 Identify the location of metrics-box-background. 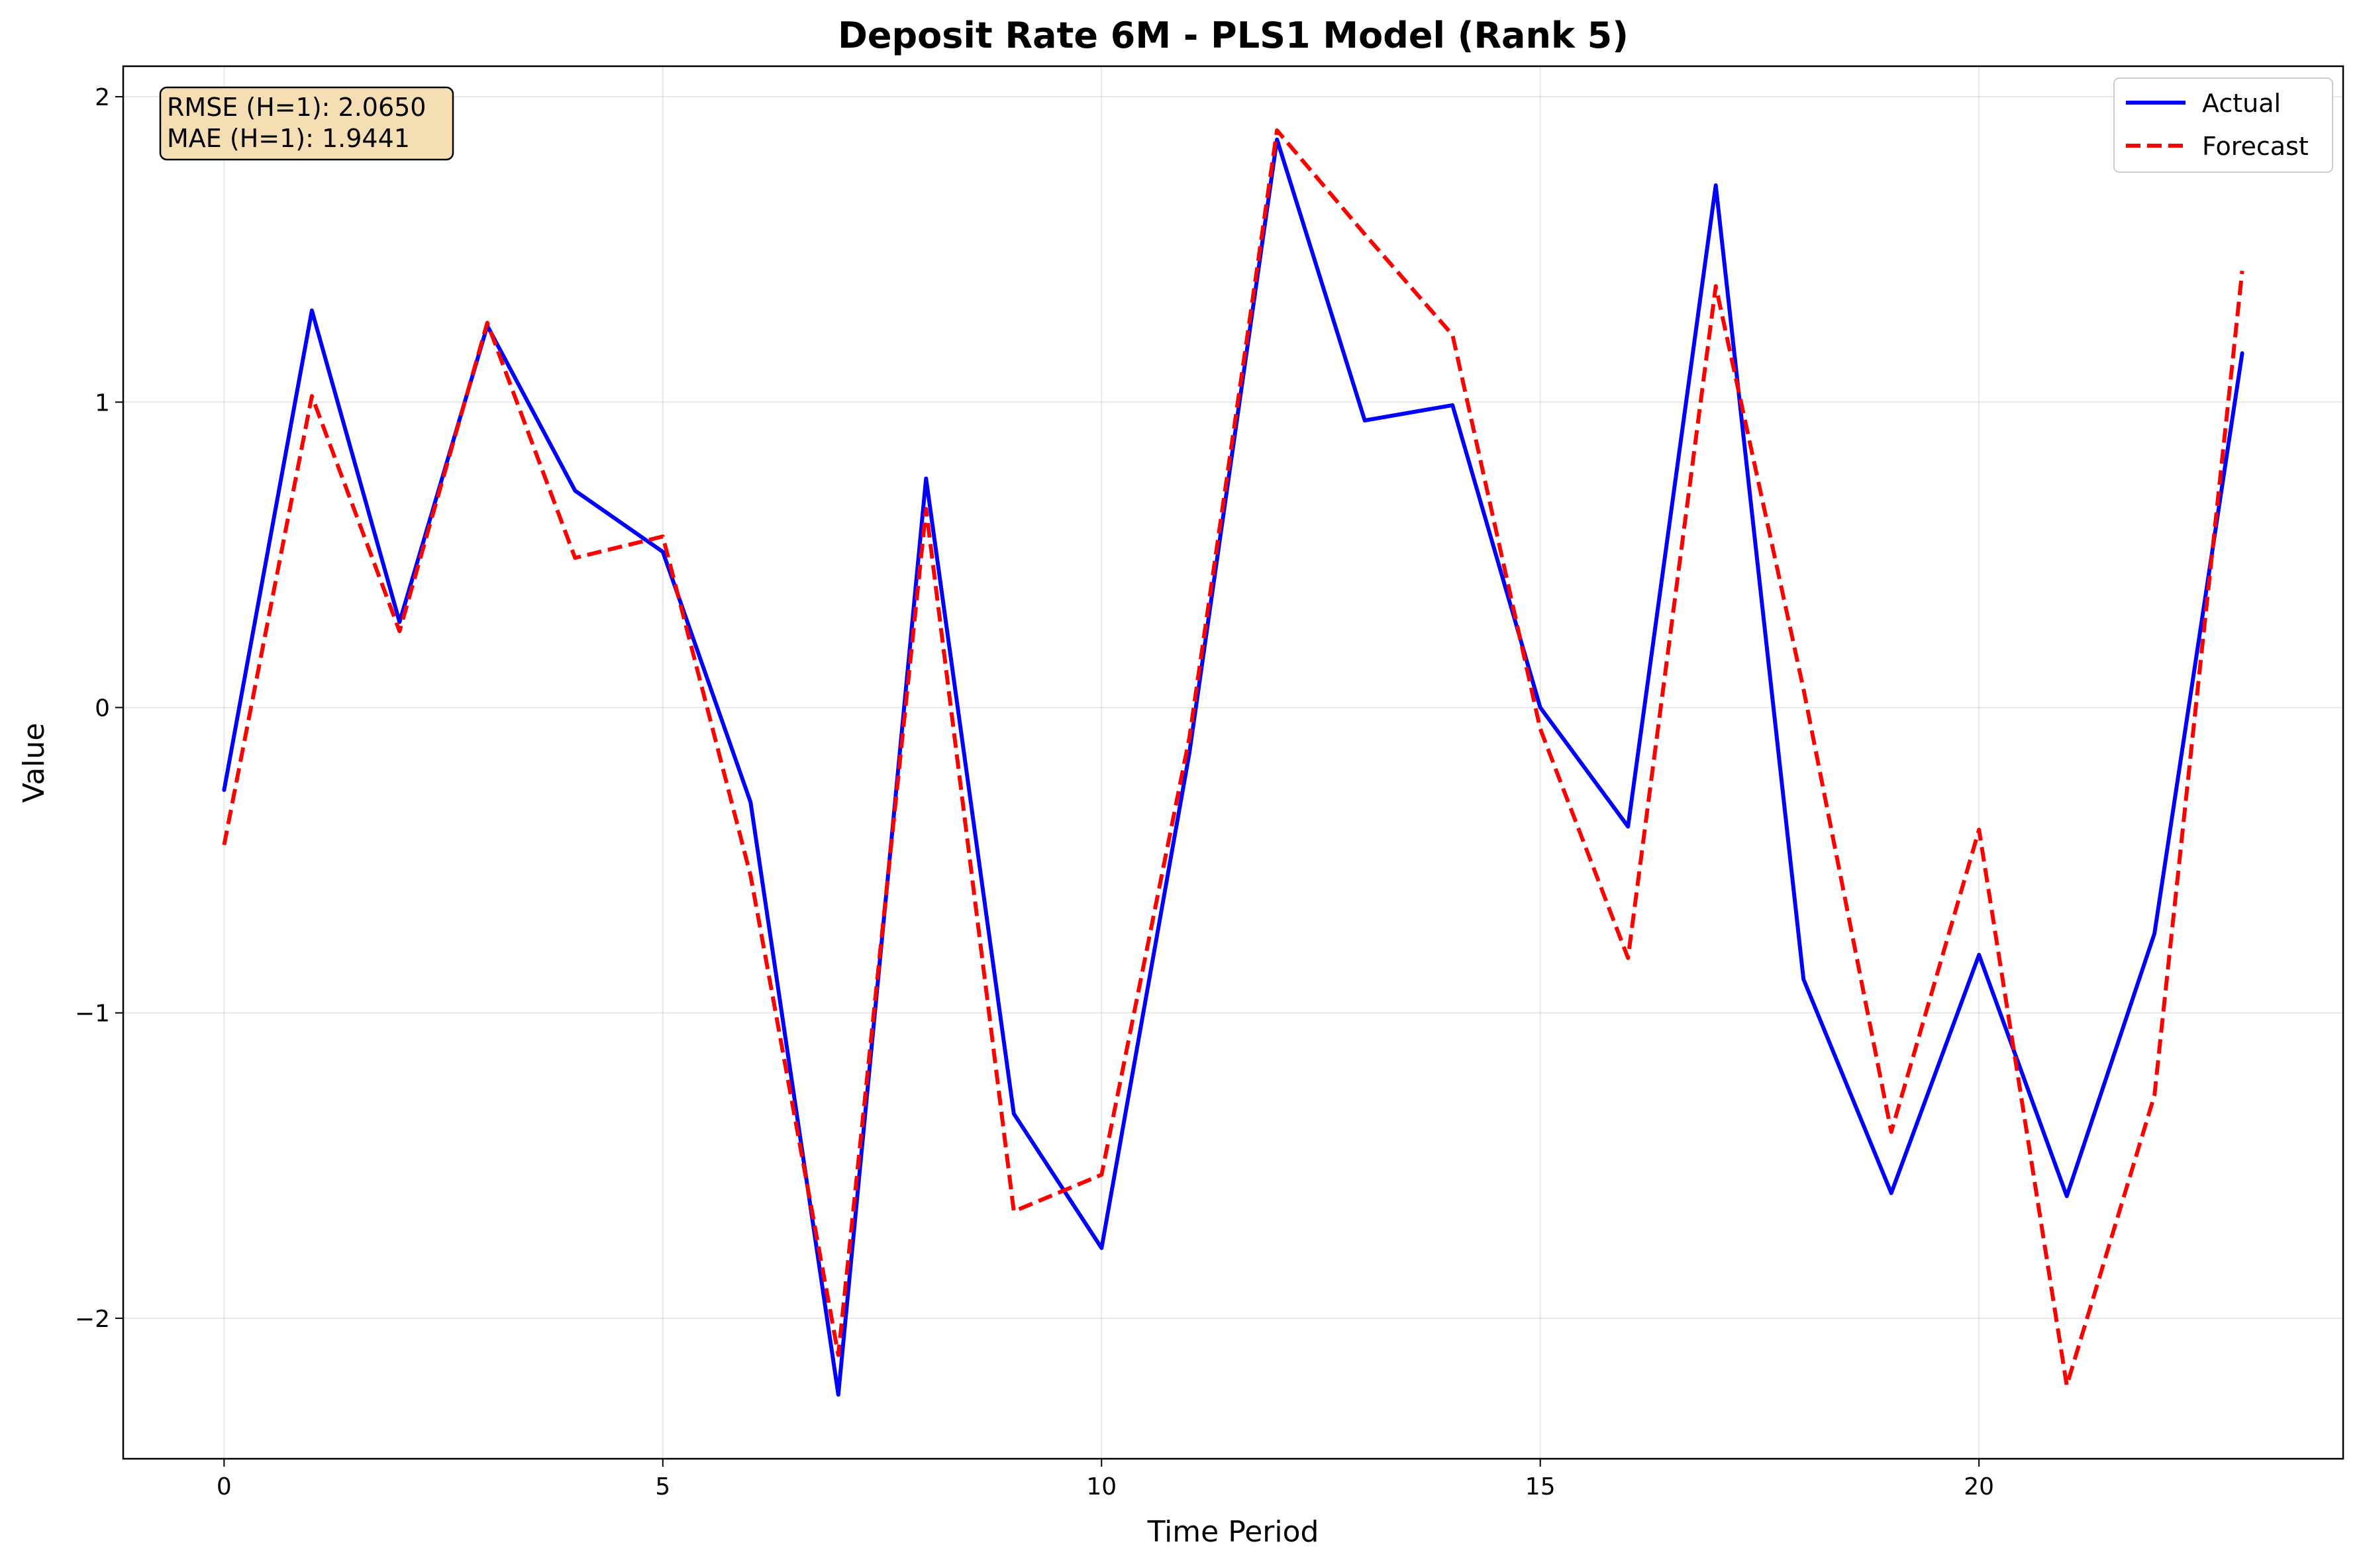
(306, 123).